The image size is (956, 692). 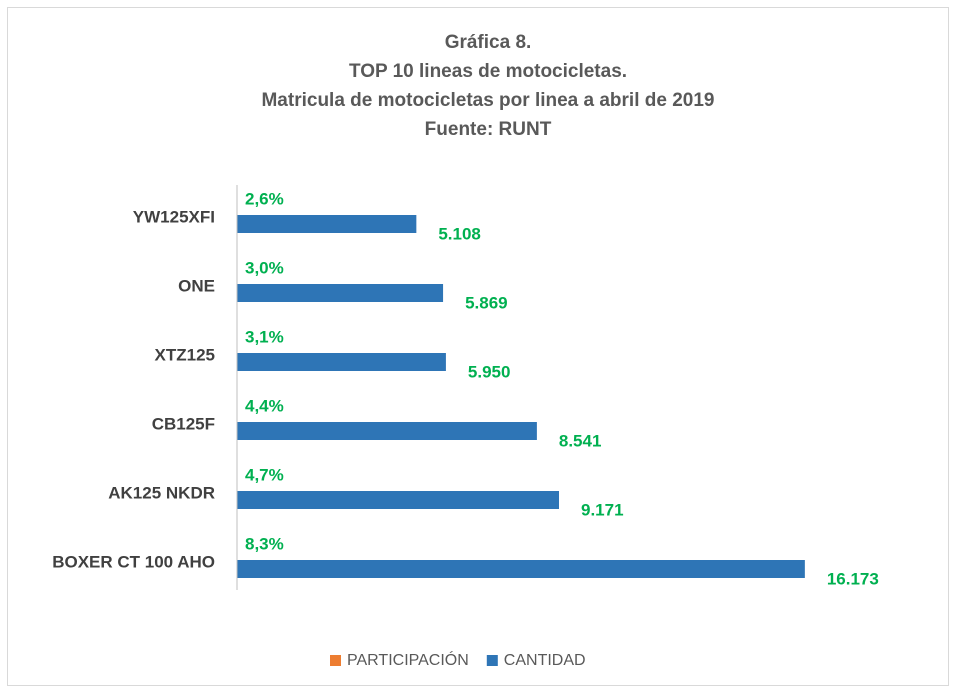 What do you see at coordinates (488, 42) in the screenshot?
I see `chart-title: Gráfica 8.` at bounding box center [488, 42].